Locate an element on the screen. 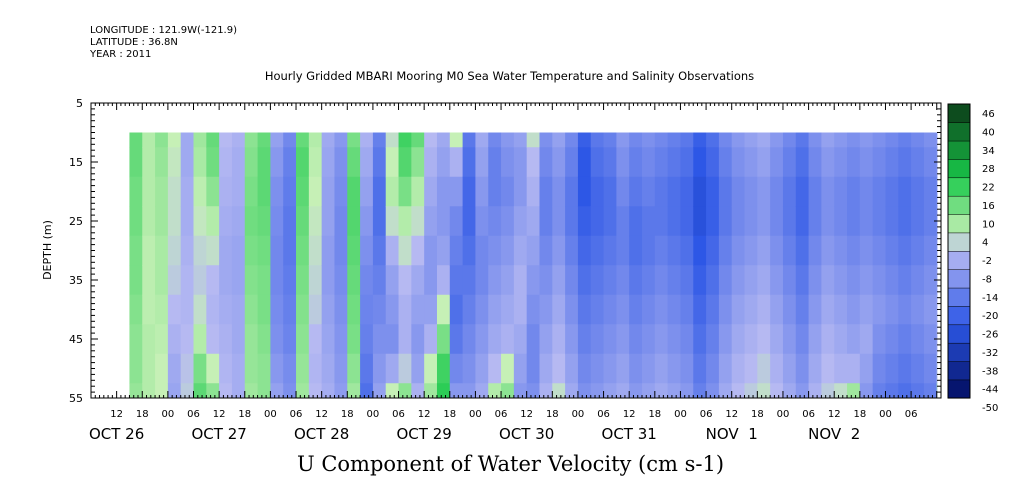  x-hour-label: 18 is located at coordinates (859, 414).